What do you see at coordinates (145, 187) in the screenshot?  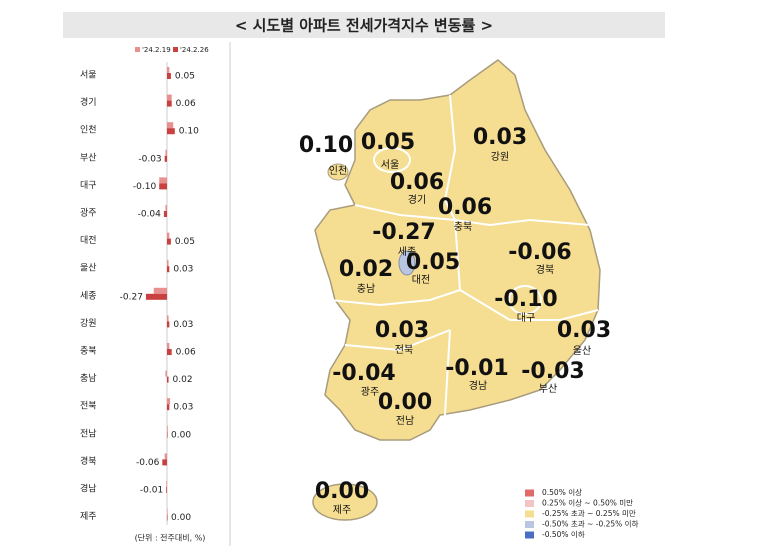 I see `value-label: -0.10` at bounding box center [145, 187].